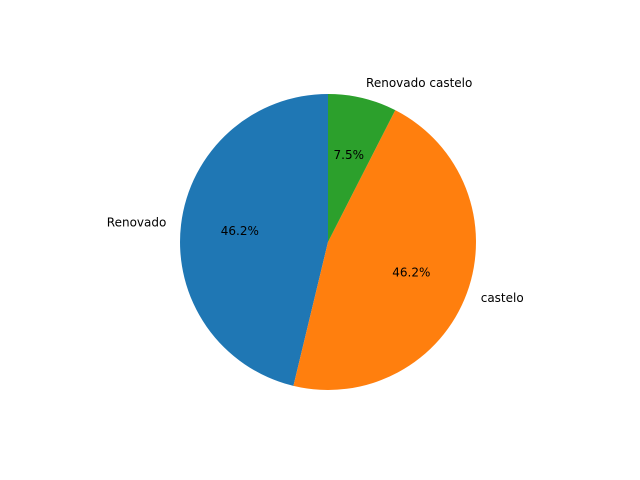 The width and height of the screenshot is (640, 480). Describe the element at coordinates (254, 240) in the screenshot. I see `pie-slice-renovado` at that location.